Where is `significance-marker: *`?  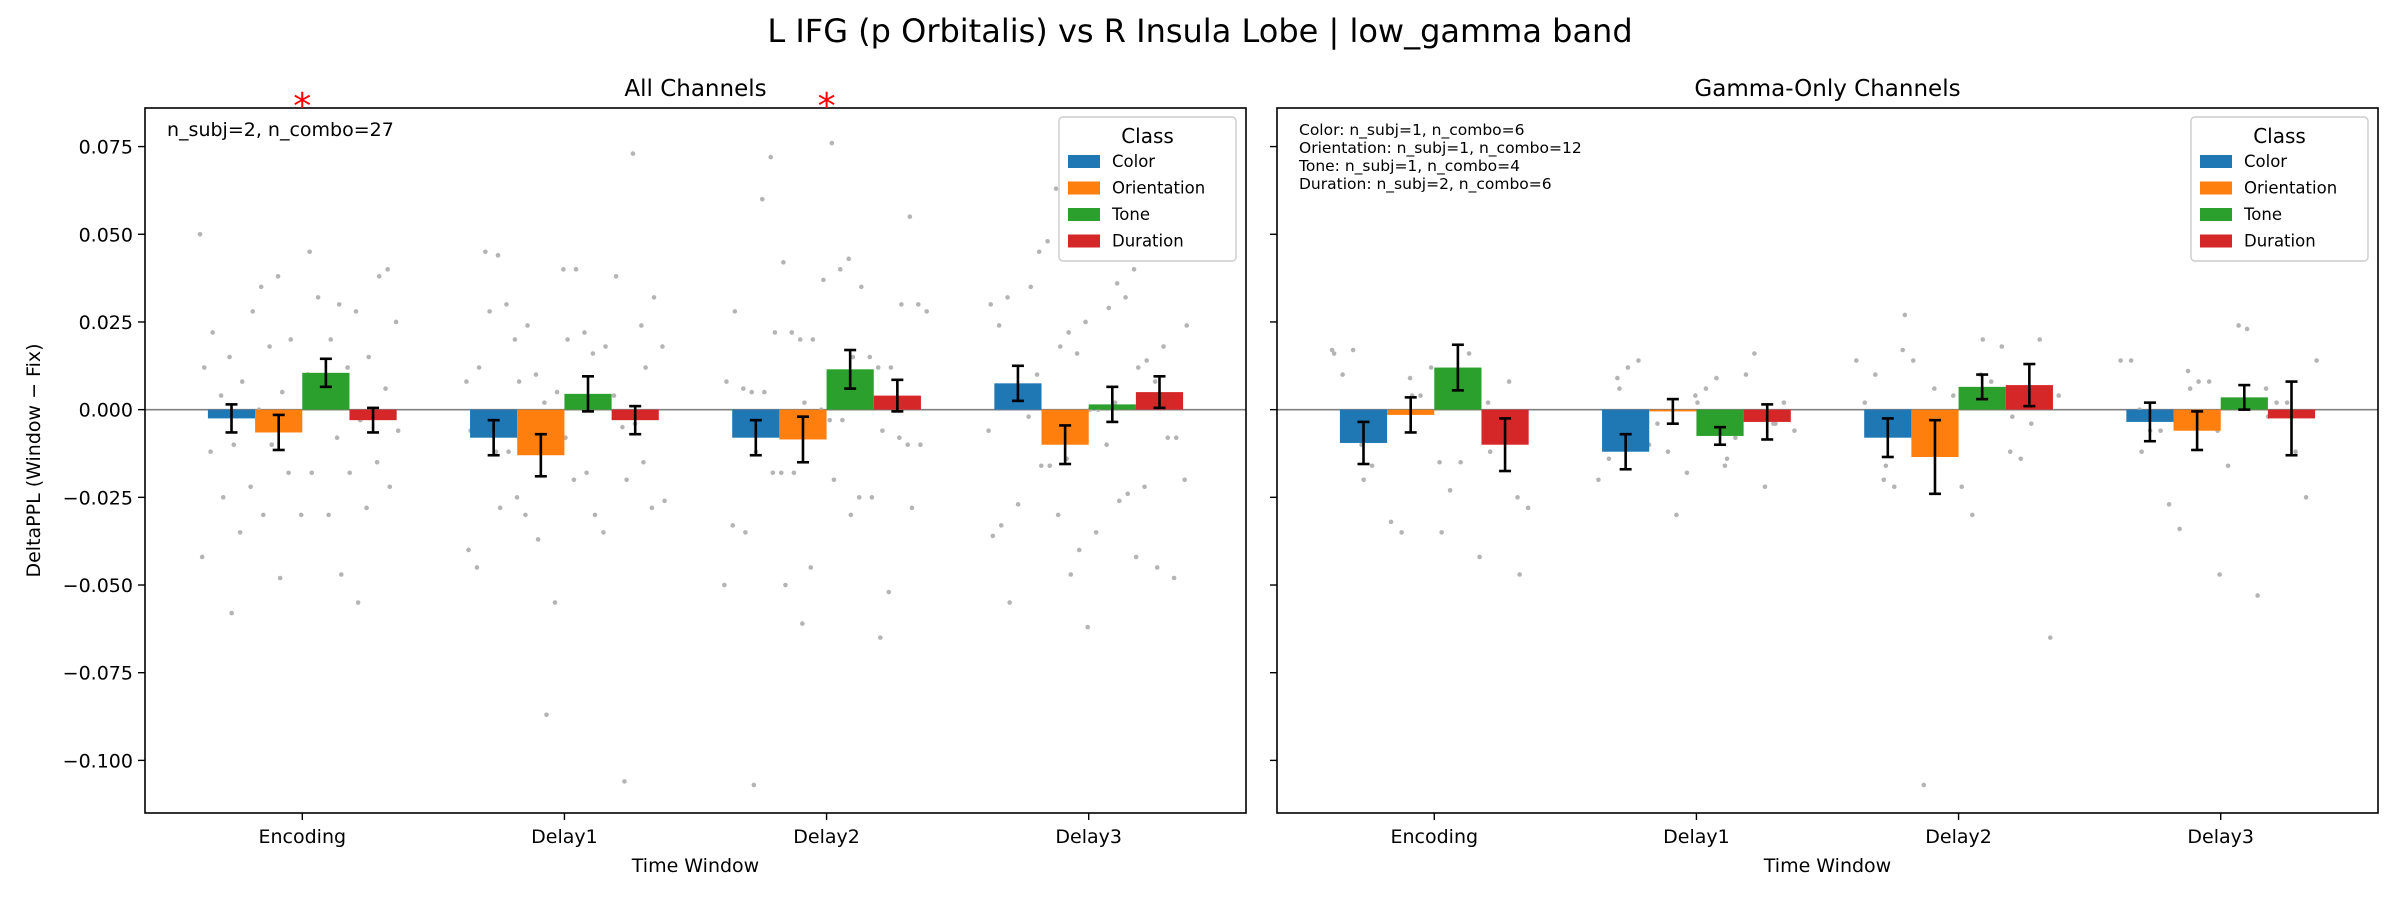 significance-marker: * is located at coordinates (827, 106).